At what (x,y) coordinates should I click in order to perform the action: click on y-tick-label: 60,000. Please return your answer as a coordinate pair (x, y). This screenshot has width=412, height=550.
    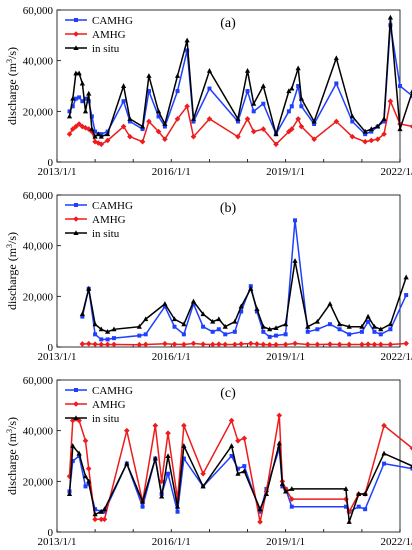
    Looking at the image, I should click on (38, 11).